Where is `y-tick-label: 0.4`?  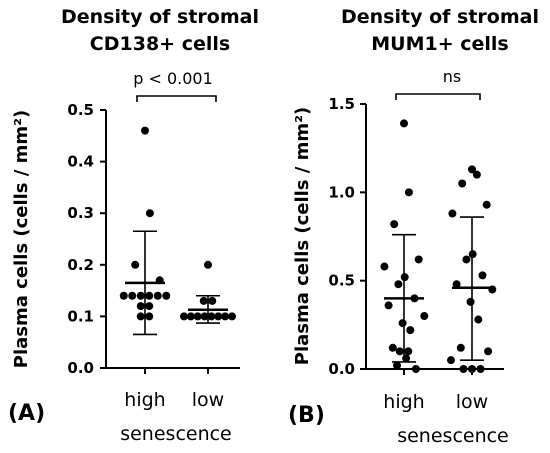
y-tick-label: 0.4 is located at coordinates (80, 162).